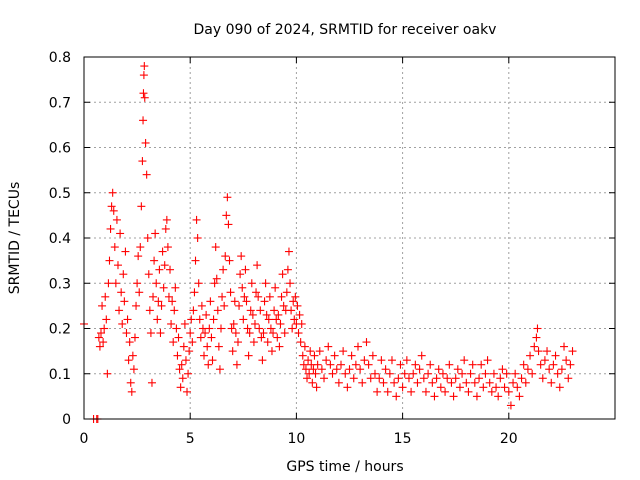 Image resolution: width=640 pixels, height=480 pixels. What do you see at coordinates (60, 284) in the screenshot?
I see `y-tick-label: 0.3` at bounding box center [60, 284].